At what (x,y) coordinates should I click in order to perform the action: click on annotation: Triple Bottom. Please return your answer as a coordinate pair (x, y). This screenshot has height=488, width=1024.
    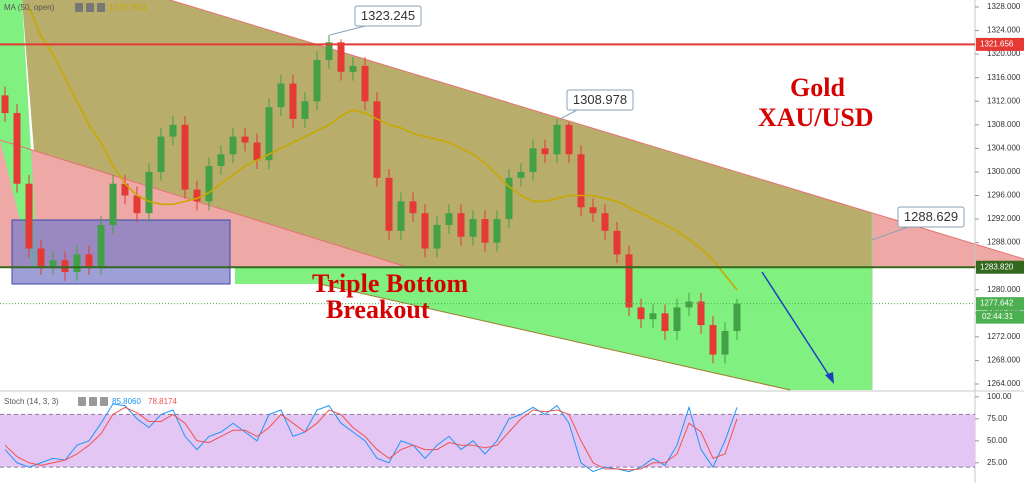
    Looking at the image, I should click on (390, 283).